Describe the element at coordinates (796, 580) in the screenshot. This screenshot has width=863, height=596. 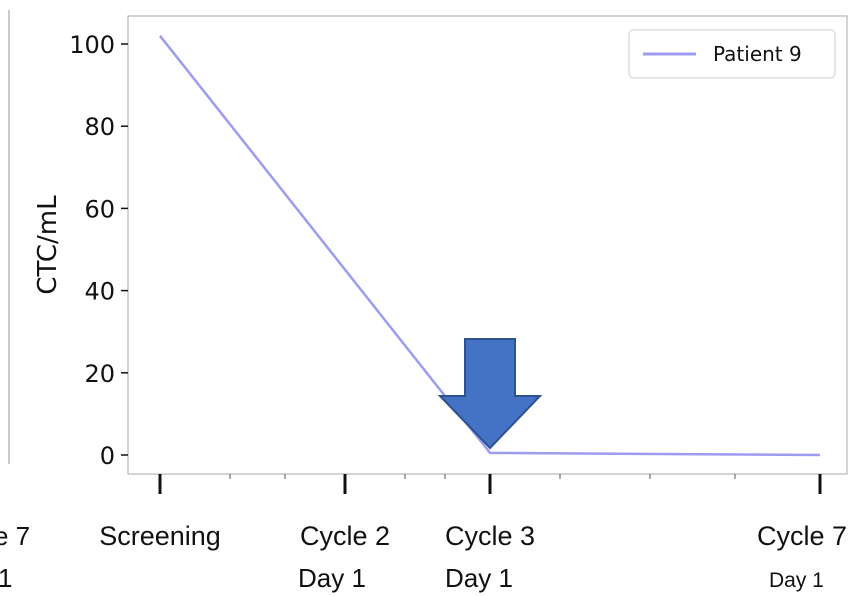
I see `x-cat-label-line2-3: Day 1` at that location.